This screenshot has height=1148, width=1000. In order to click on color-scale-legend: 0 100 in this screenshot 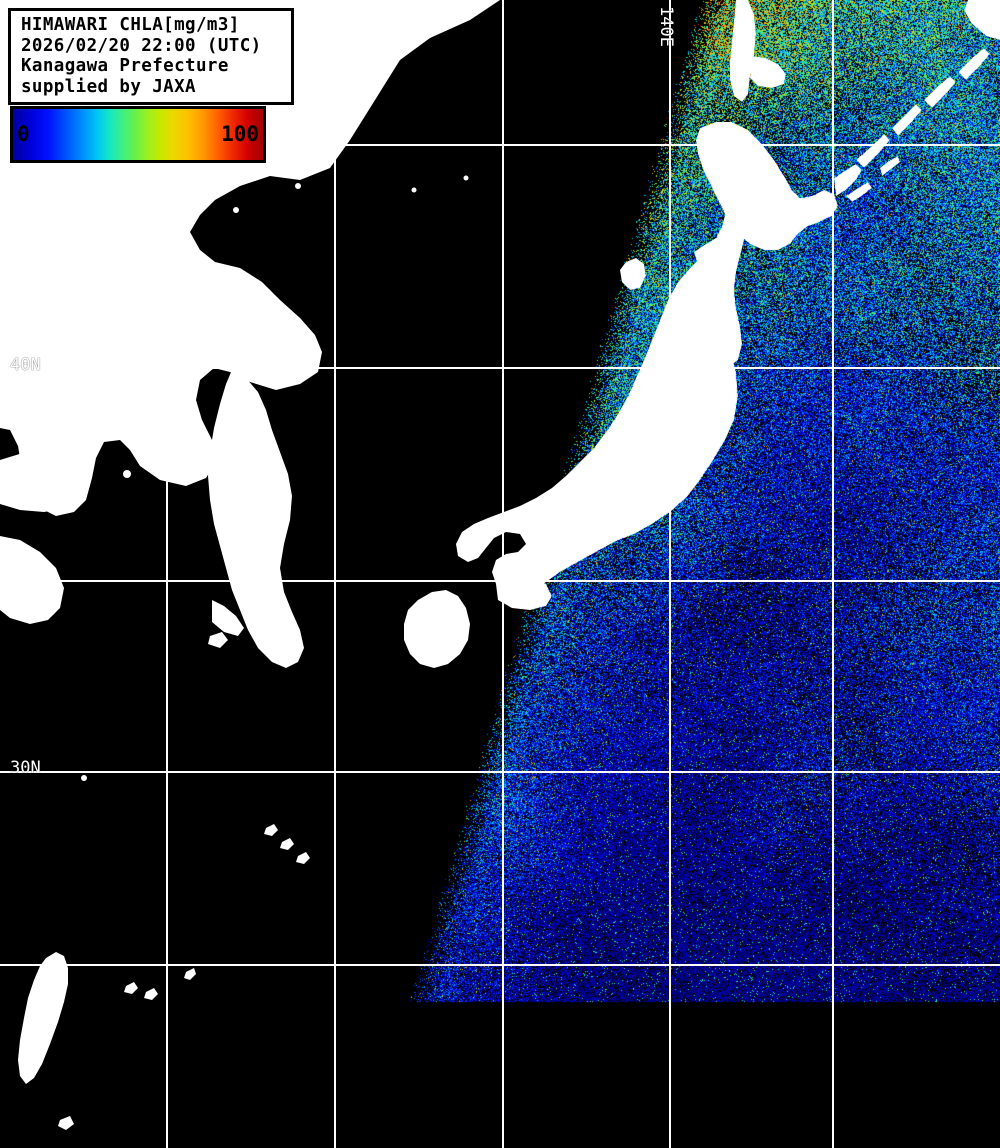, I will do `click(138, 134)`.